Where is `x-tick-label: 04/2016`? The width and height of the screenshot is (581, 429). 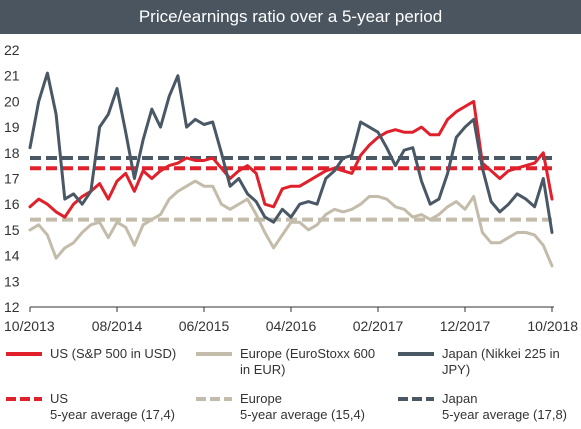 x-tick-label: 04/2016 is located at coordinates (291, 326).